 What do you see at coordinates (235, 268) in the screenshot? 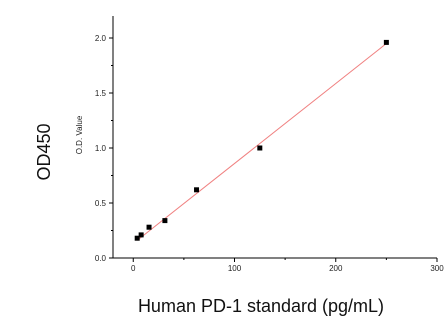
I see `x-tick-label: 100` at bounding box center [235, 268].